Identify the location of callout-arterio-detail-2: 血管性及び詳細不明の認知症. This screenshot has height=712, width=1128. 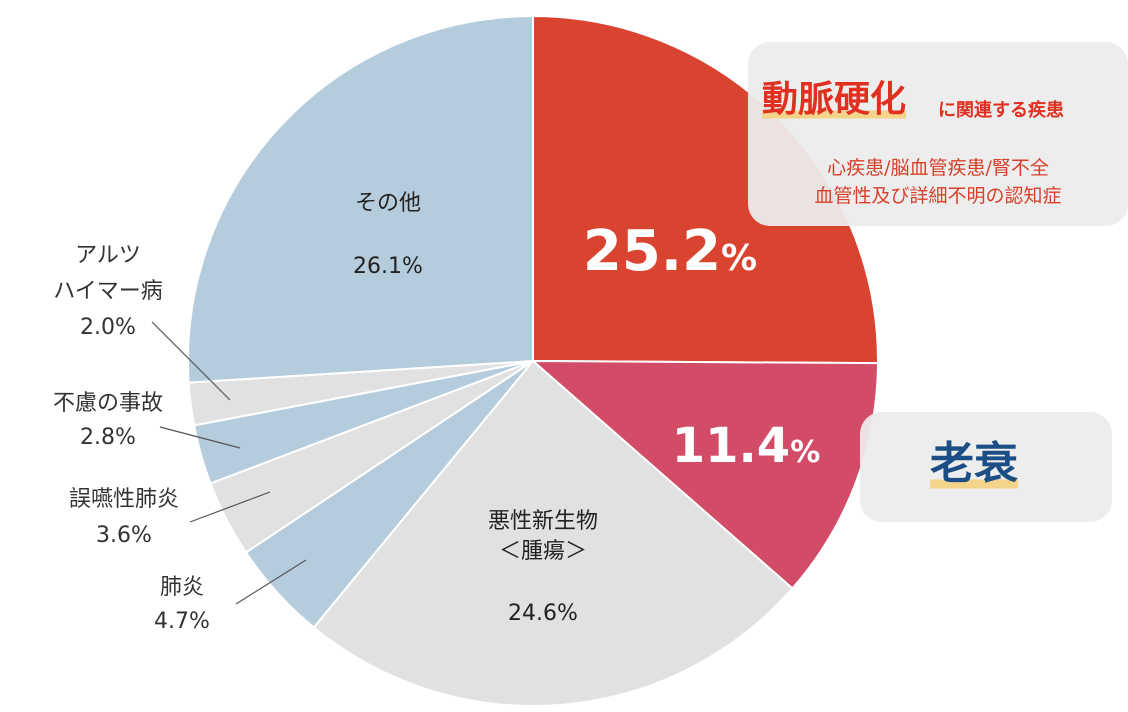
(938, 196).